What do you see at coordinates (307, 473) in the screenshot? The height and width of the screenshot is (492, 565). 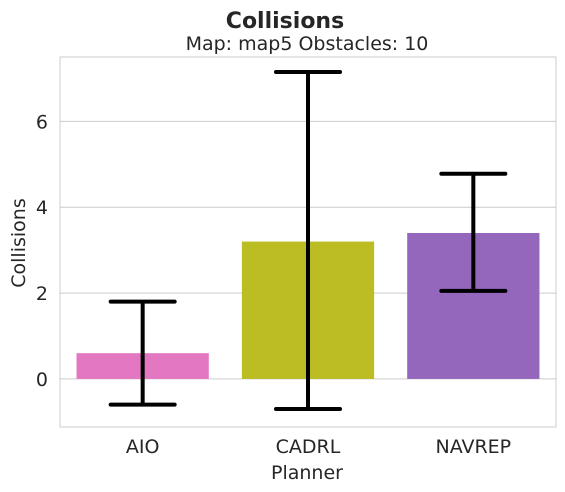 I see `x-axis-label: Planner` at bounding box center [307, 473].